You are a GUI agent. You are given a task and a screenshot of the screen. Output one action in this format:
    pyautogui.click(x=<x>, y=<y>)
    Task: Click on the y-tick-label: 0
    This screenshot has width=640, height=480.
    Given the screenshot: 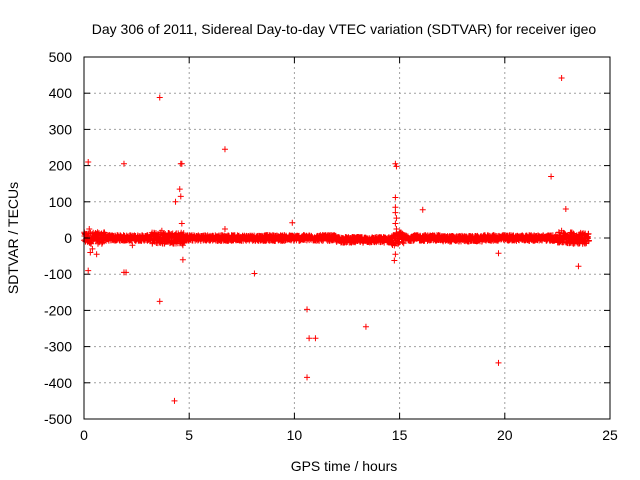 What is the action you would take?
    pyautogui.click(x=68, y=238)
    